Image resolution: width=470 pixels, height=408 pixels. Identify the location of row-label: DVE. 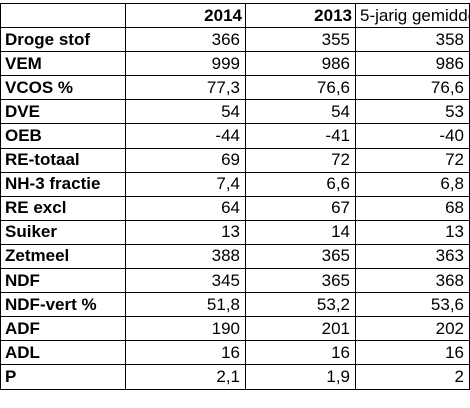
(63, 112).